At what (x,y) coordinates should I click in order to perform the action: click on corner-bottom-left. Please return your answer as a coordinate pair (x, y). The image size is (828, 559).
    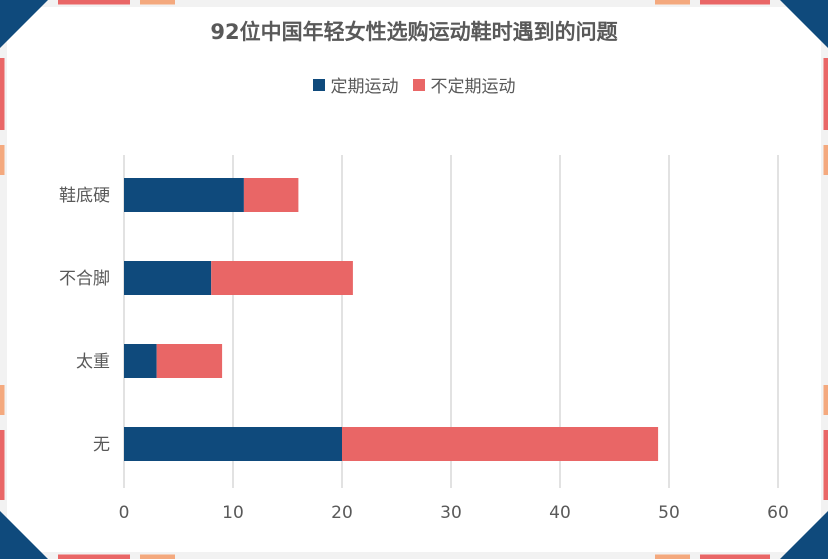
    Looking at the image, I should click on (24, 535).